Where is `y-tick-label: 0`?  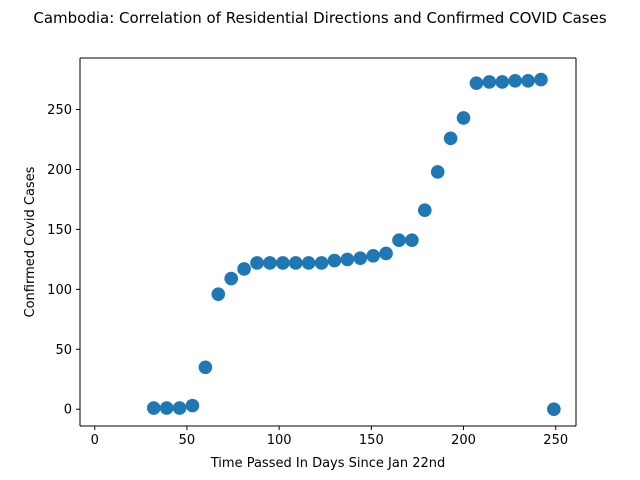
y-tick-label: 0 is located at coordinates (68, 410).